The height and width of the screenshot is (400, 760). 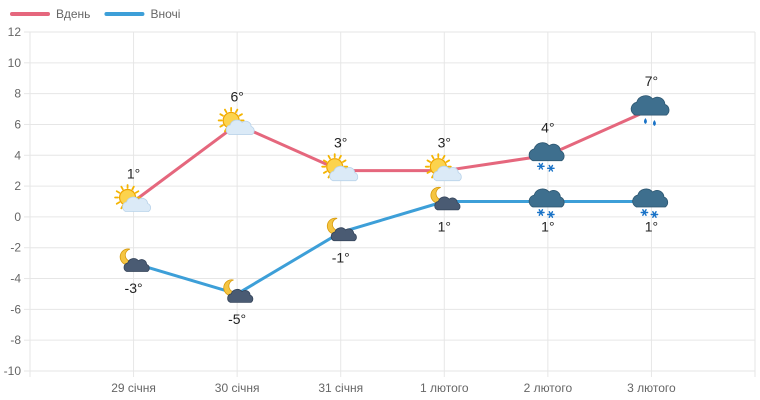 I want to click on y-tick-label: 4, so click(x=17, y=155).